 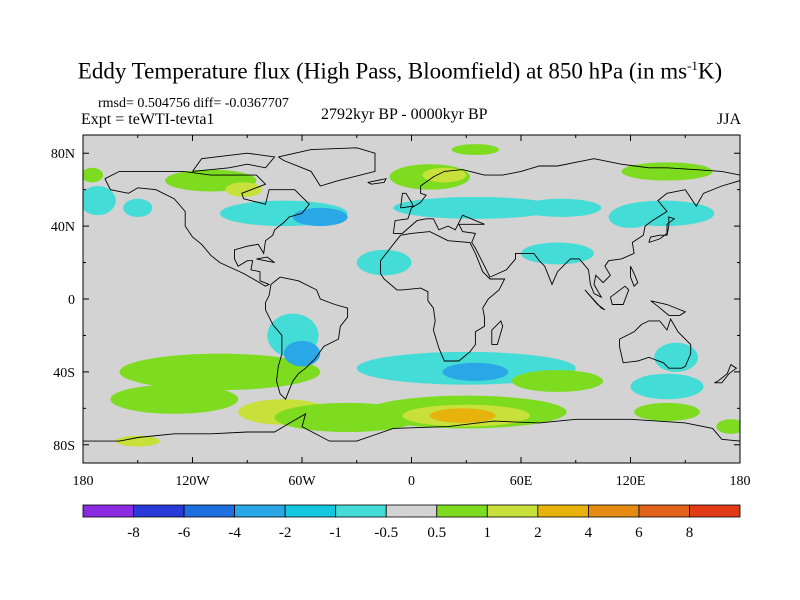 What do you see at coordinates (436, 533) in the screenshot?
I see `colorbar-label: 0.5` at bounding box center [436, 533].